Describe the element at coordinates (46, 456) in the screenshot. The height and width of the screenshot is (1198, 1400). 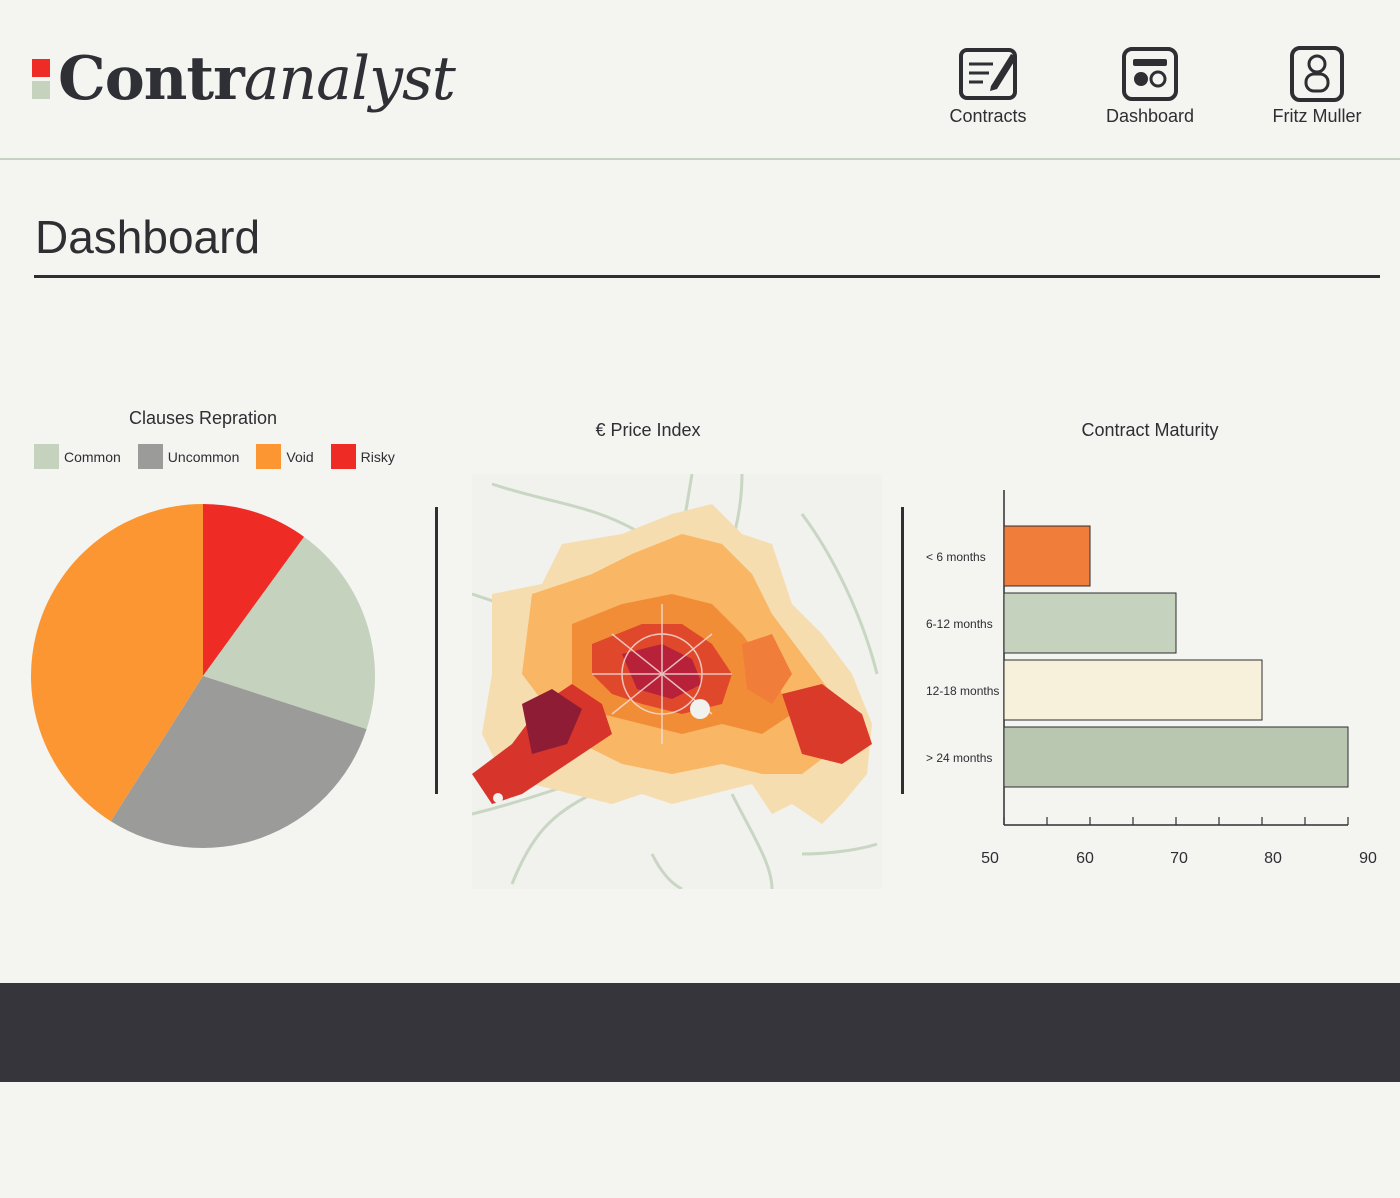
I see `legend-swatch-common` at that location.